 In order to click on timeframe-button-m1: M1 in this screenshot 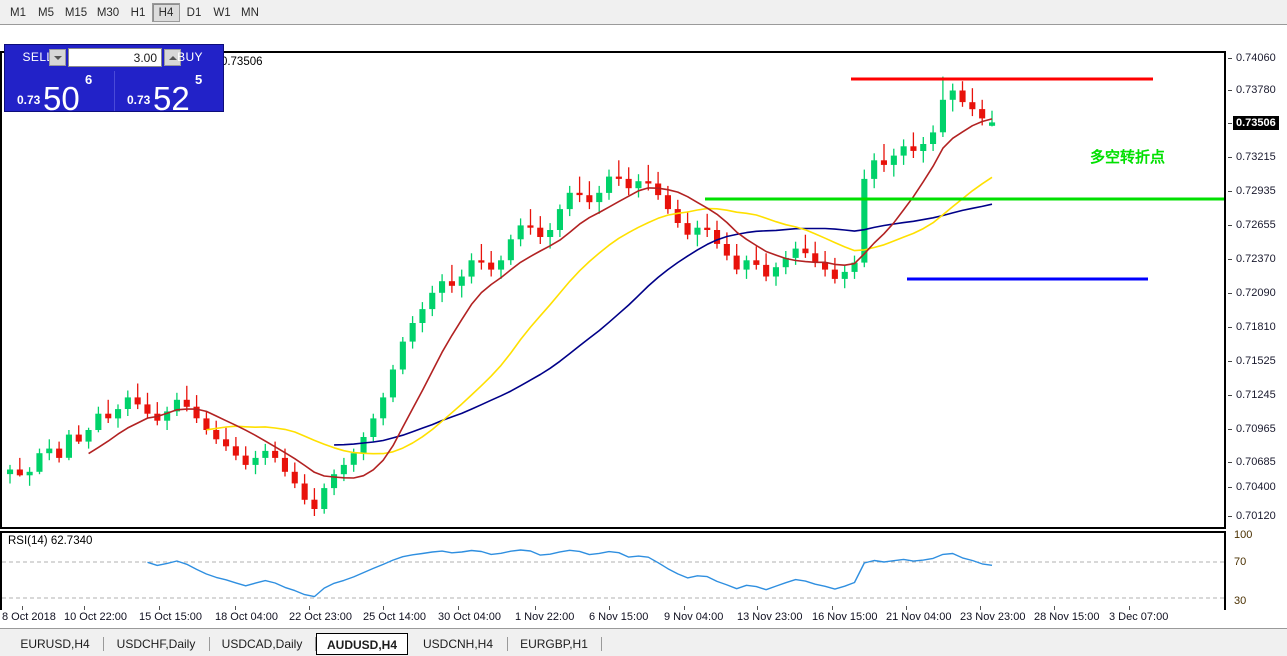, I will do `click(18, 13)`.